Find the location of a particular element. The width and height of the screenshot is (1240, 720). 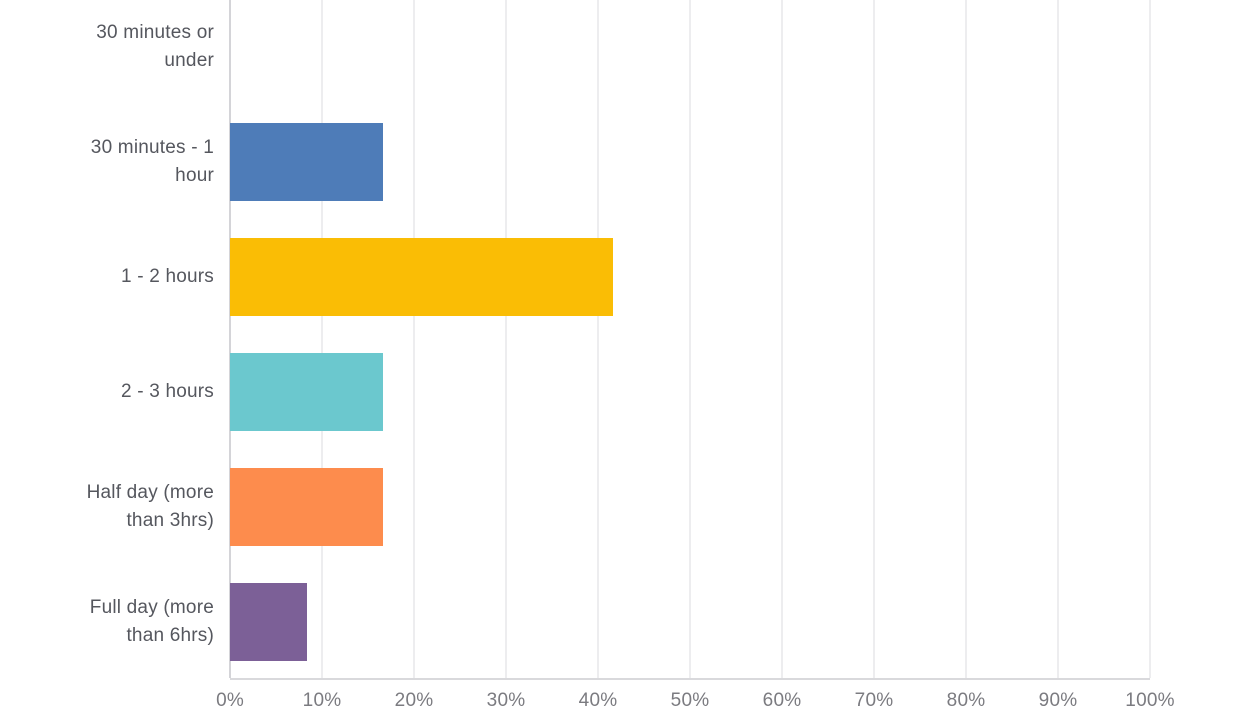

x-tick-label-0pct: 0% is located at coordinates (230, 700).